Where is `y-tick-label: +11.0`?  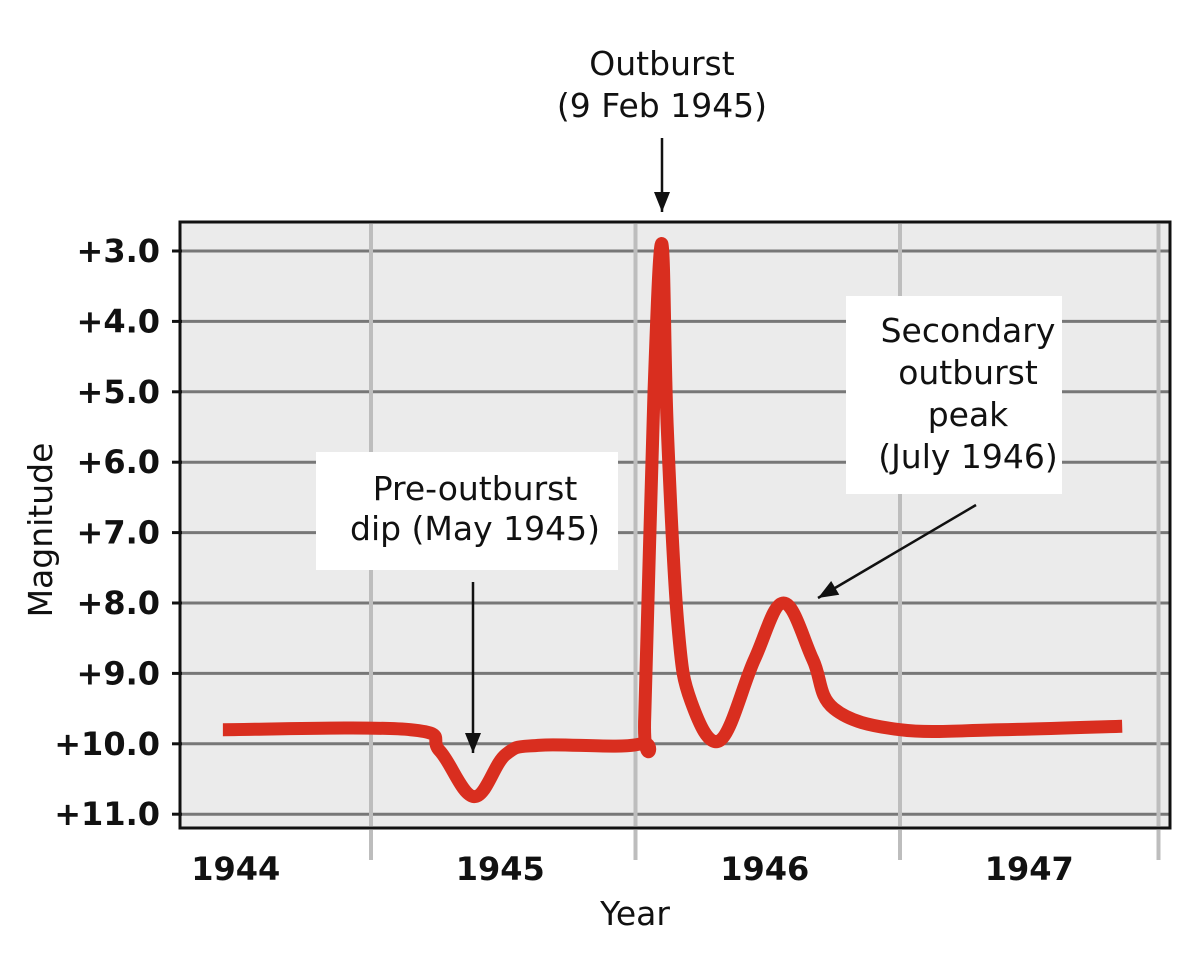
y-tick-label: +11.0 is located at coordinates (107, 814).